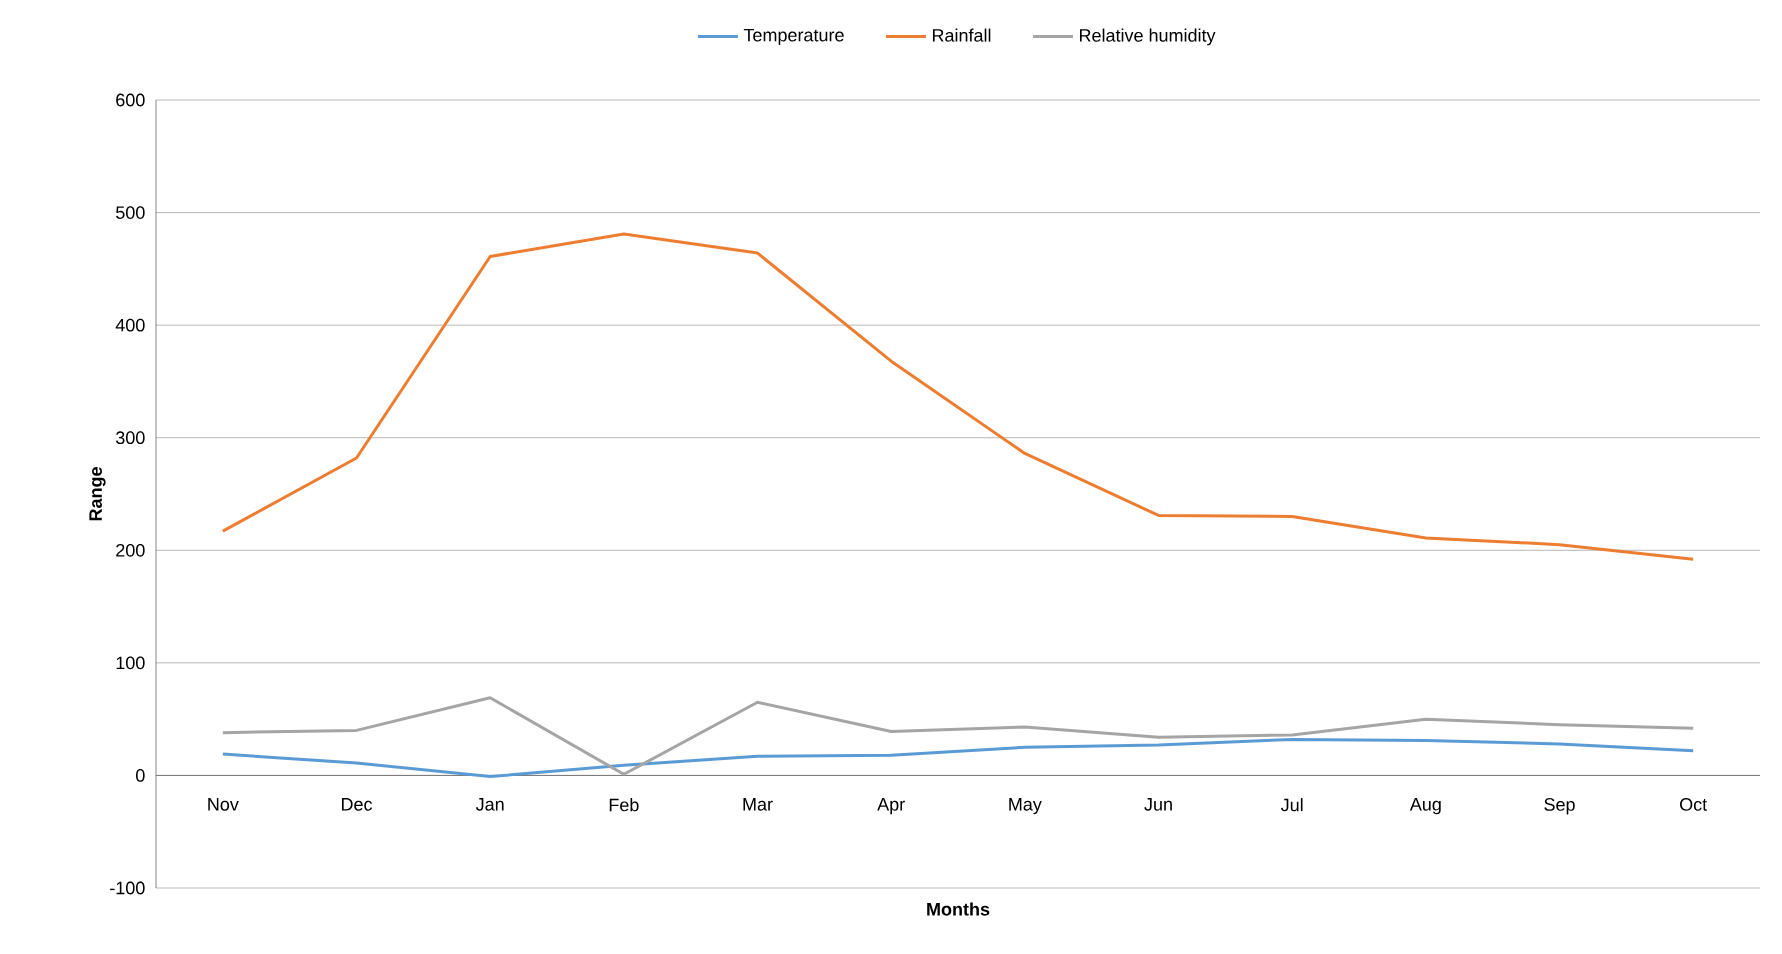 This screenshot has height=954, width=1782. Describe the element at coordinates (130, 100) in the screenshot. I see `y-tick-label: 600` at that location.